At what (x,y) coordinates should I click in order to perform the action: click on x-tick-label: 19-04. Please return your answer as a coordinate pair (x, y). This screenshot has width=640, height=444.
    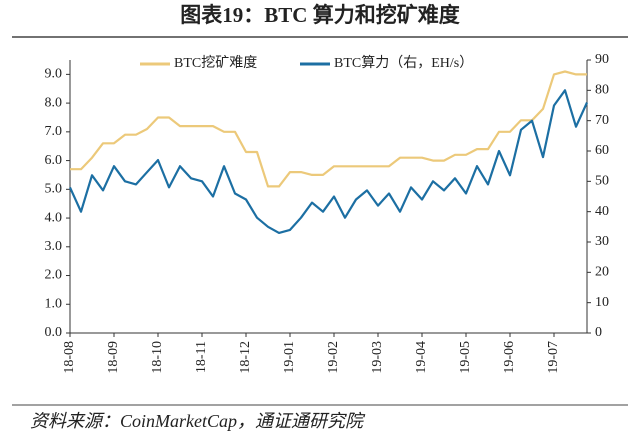
    Looking at the image, I should click on (421, 357).